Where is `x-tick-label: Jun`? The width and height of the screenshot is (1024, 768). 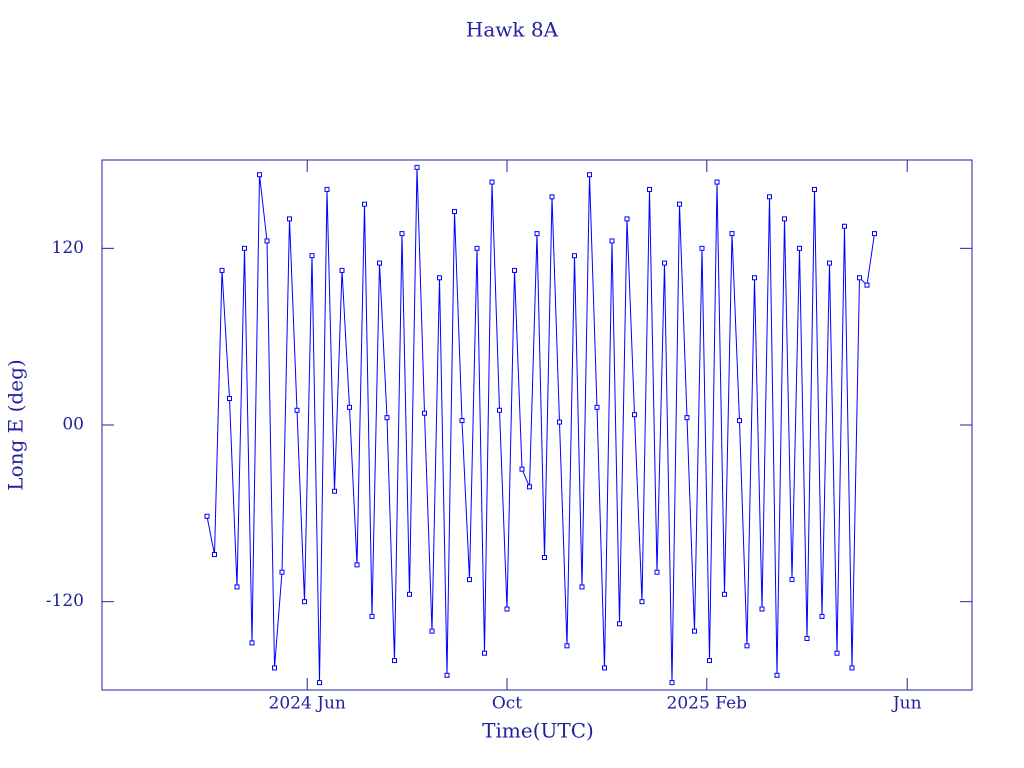
x-tick-label: Jun is located at coordinates (906, 704).